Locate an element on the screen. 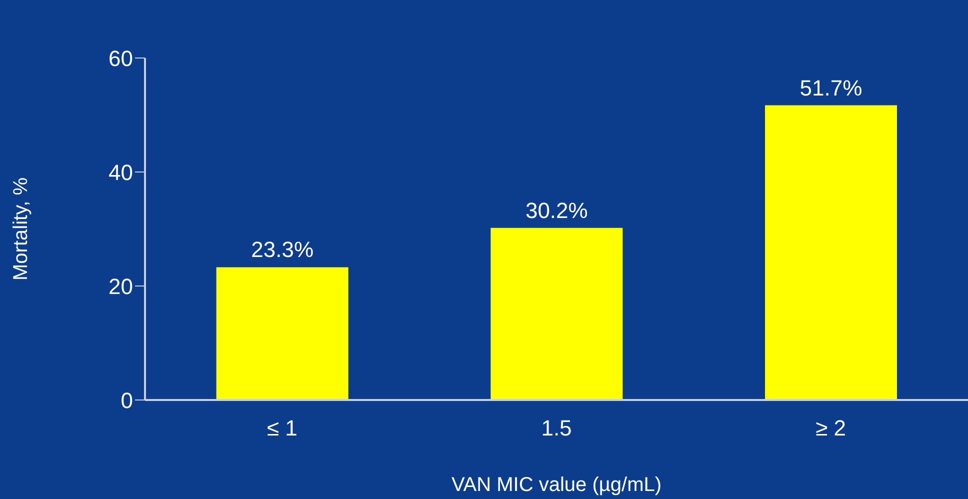 The height and width of the screenshot is (499, 968). x-tick-label: 1.5 is located at coordinates (556, 428).